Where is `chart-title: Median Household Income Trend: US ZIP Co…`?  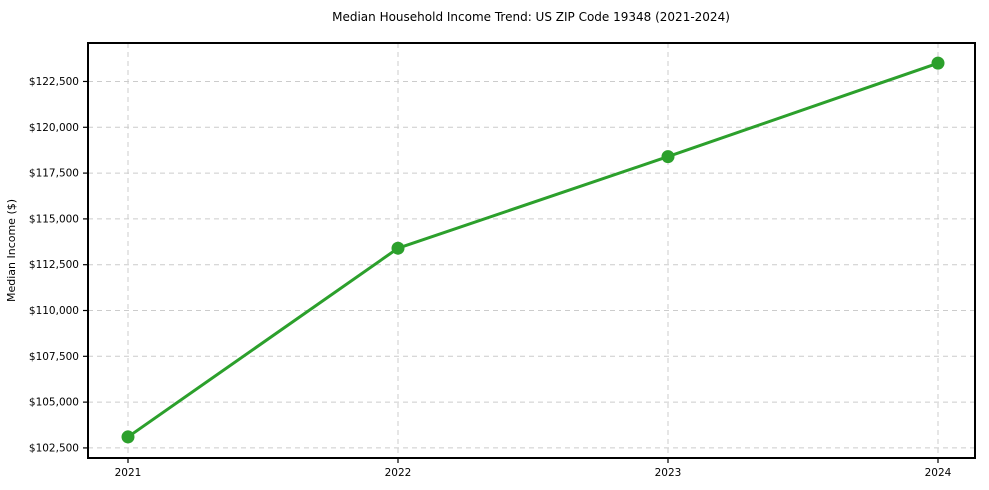 chart-title: Median Household Income Trend: US ZIP Co… is located at coordinates (531, 17).